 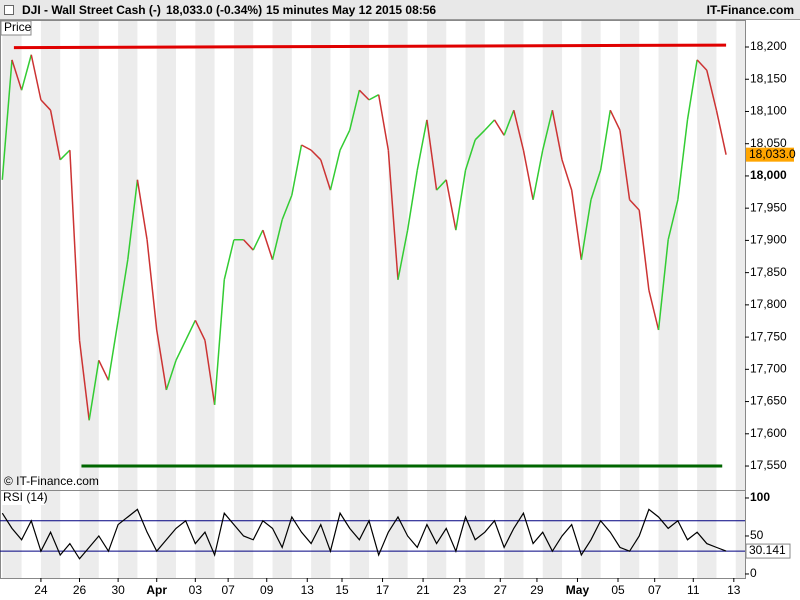 What do you see at coordinates (196, 590) in the screenshot?
I see `x-tick-label: 03` at bounding box center [196, 590].